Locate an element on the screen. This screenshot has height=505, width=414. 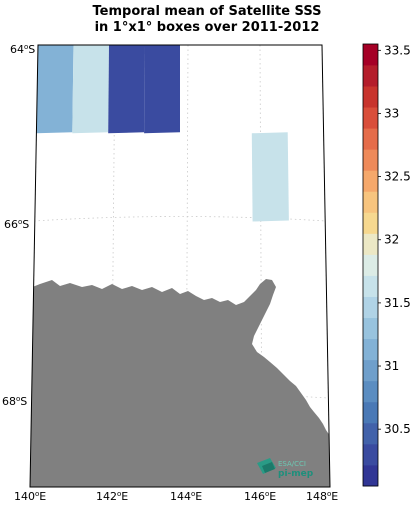
lon-label-144: 144oE is located at coordinates (186, 496).